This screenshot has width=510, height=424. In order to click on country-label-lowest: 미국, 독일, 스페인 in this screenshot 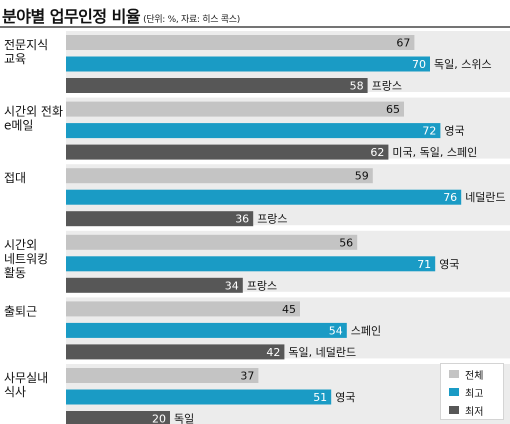, I will do `click(434, 152)`.